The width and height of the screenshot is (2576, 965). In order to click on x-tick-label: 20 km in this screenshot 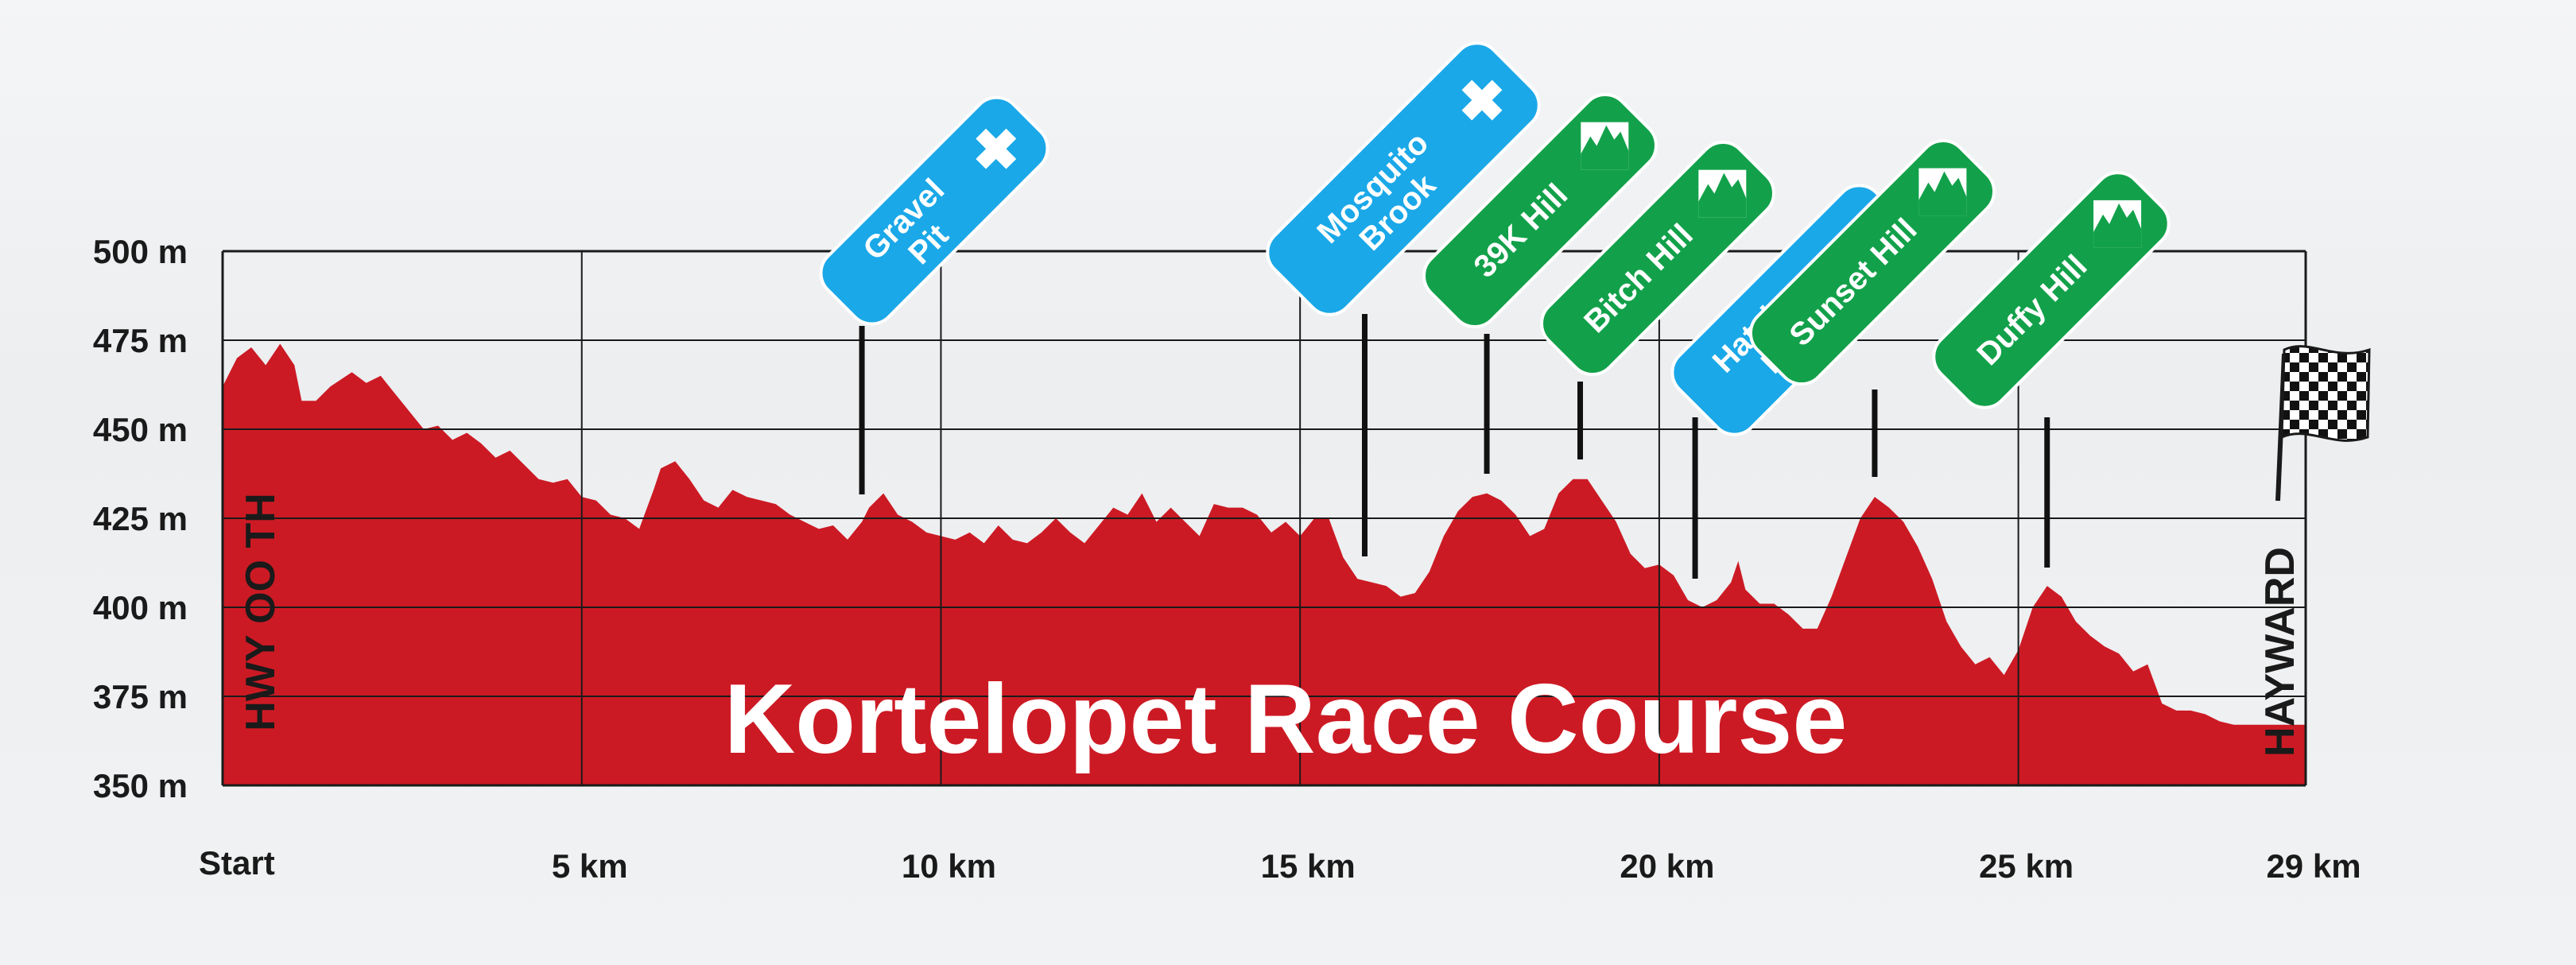, I will do `click(1667, 866)`.